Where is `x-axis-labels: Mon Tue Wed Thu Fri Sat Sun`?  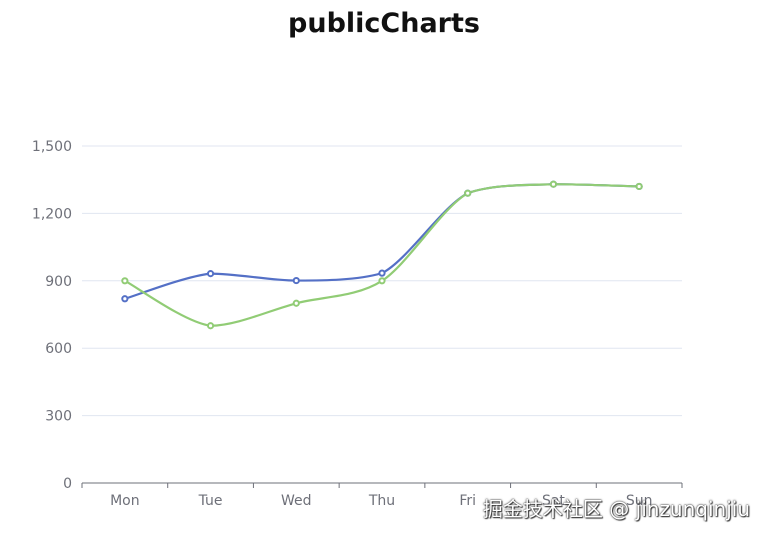
x-axis-labels: Mon Tue Wed Thu Fri Sat Sun is located at coordinates (381, 501).